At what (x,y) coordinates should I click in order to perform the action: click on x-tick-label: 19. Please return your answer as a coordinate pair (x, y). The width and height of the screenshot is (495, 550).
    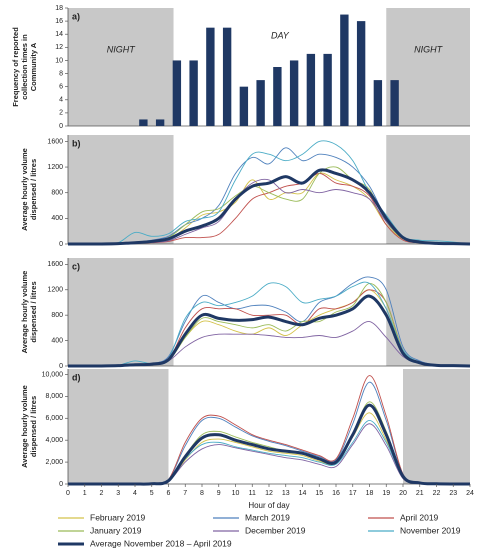
    Looking at the image, I should click on (386, 493).